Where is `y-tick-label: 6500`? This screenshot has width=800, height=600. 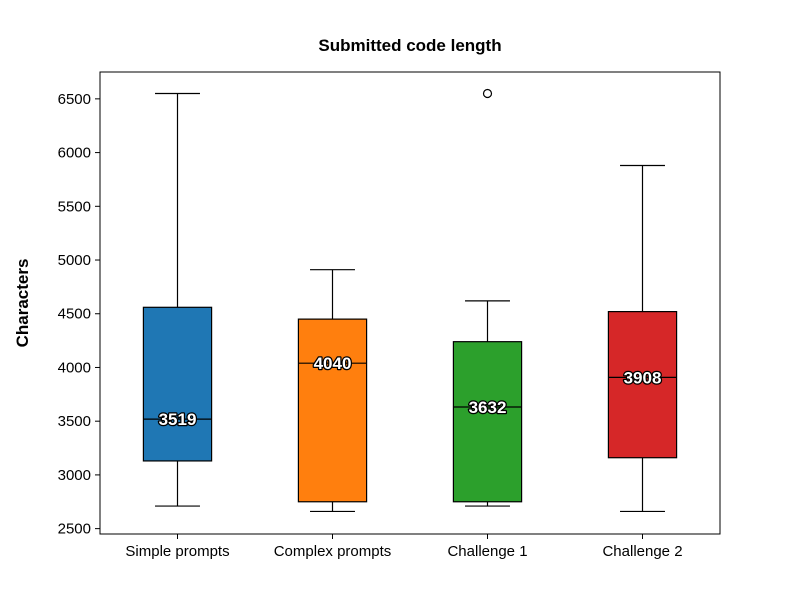
y-tick-label: 6500 is located at coordinates (74, 99).